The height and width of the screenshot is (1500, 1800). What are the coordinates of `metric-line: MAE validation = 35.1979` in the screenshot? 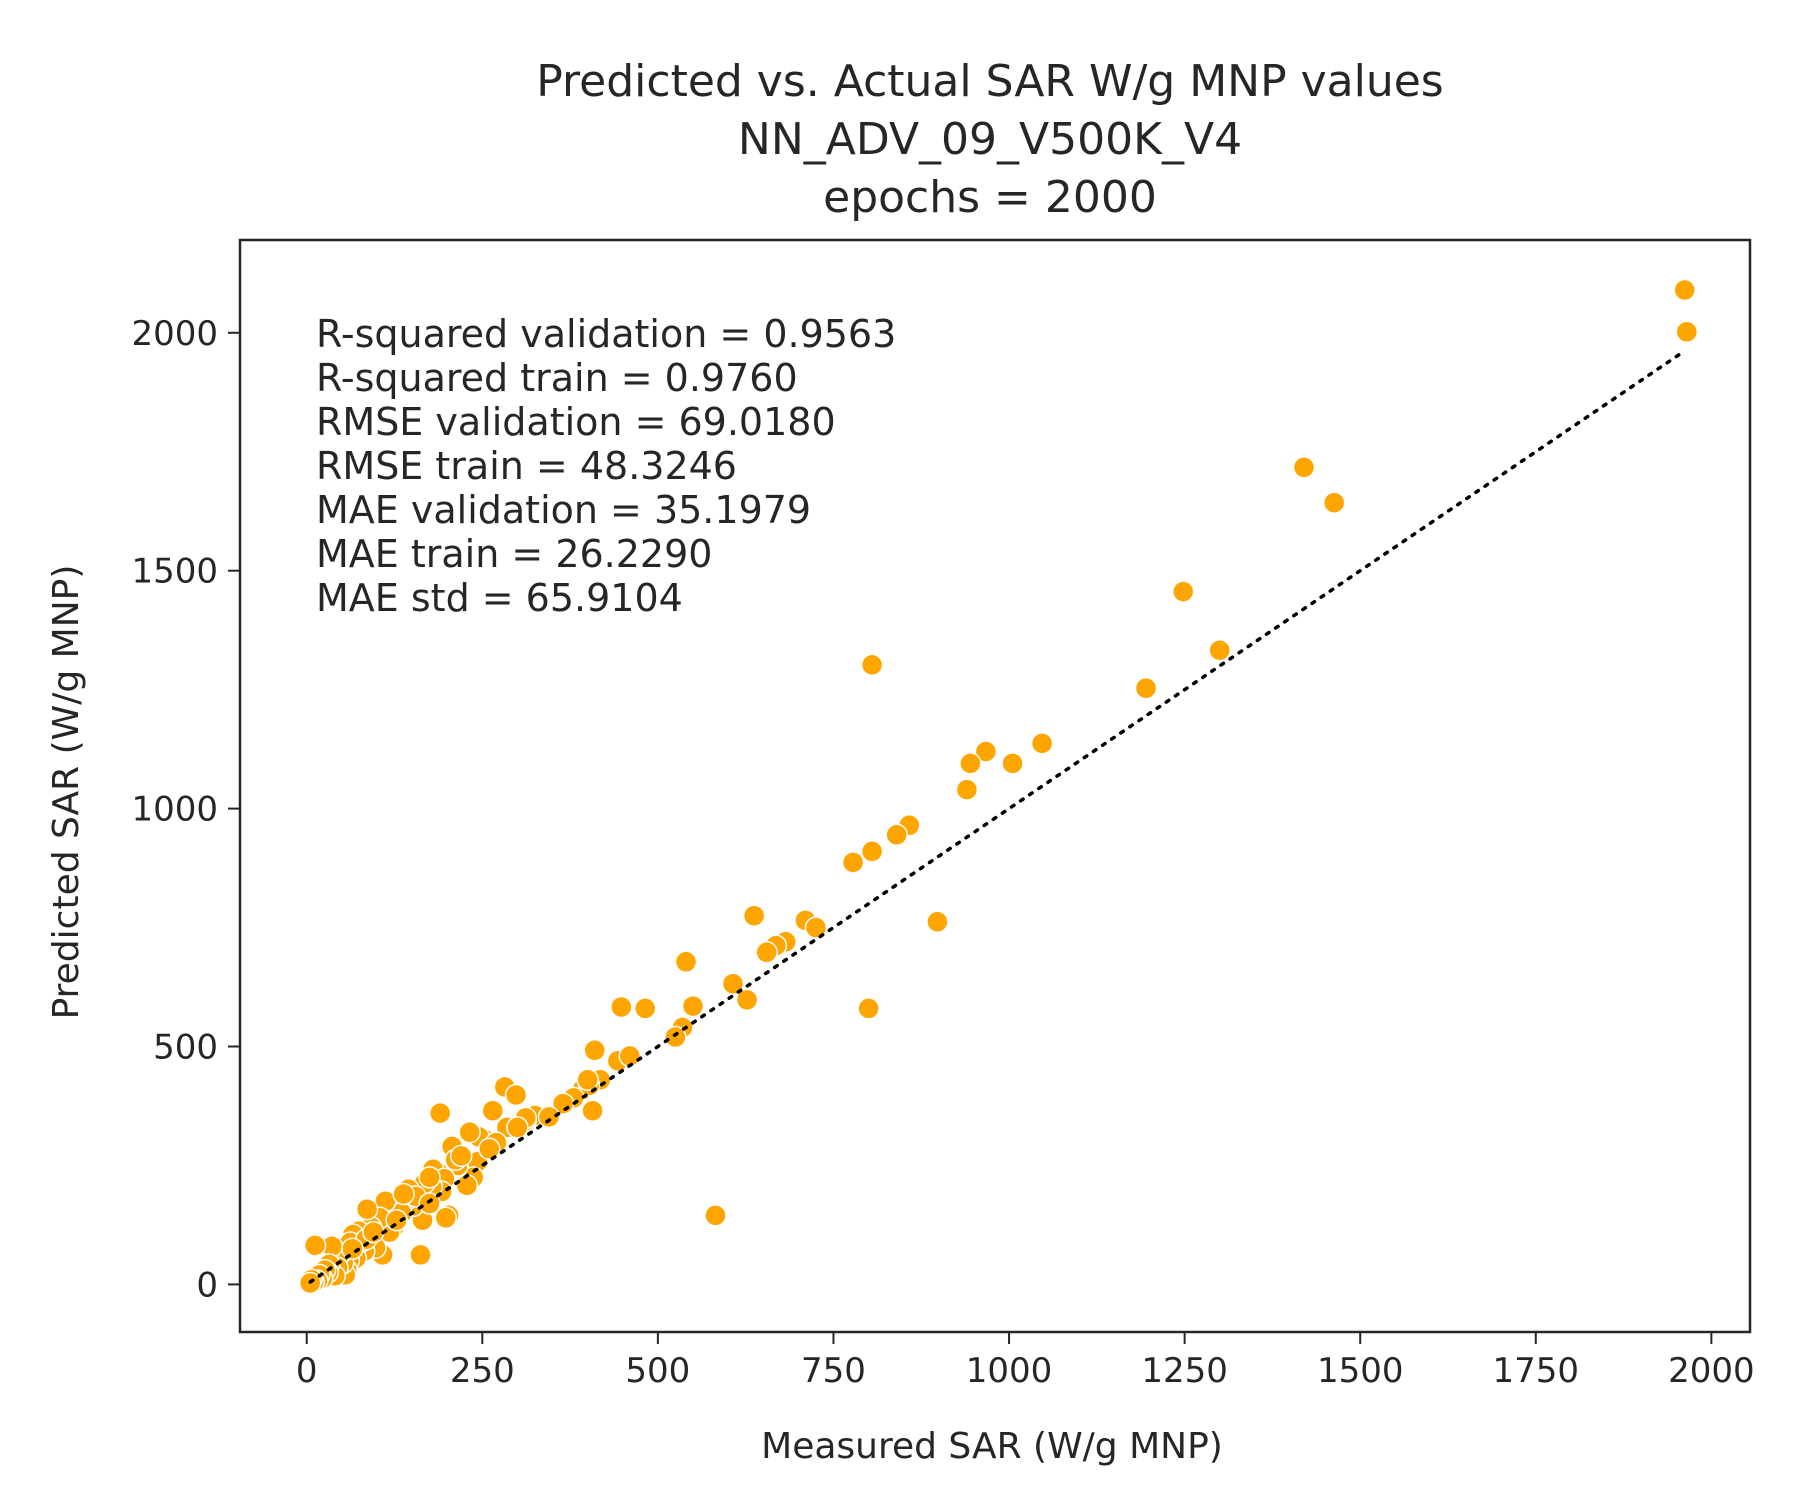 It's located at (563, 510).